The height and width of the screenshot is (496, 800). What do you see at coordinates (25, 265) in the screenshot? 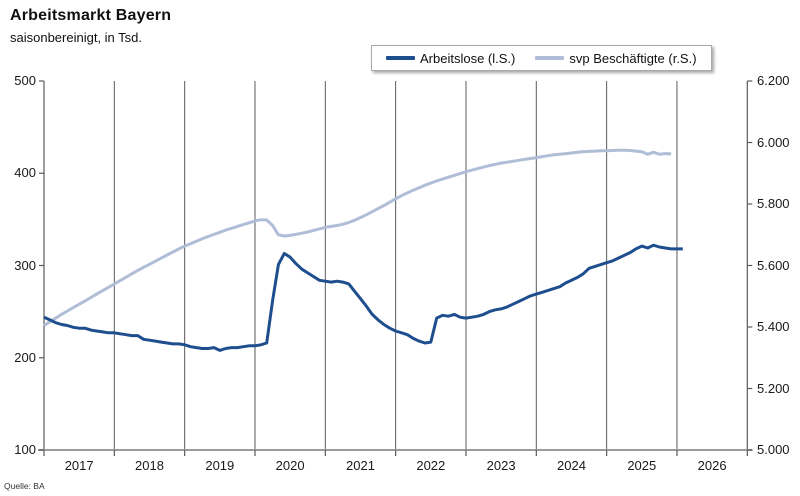
I see `left-axis-tick-label: 300` at bounding box center [25, 265].